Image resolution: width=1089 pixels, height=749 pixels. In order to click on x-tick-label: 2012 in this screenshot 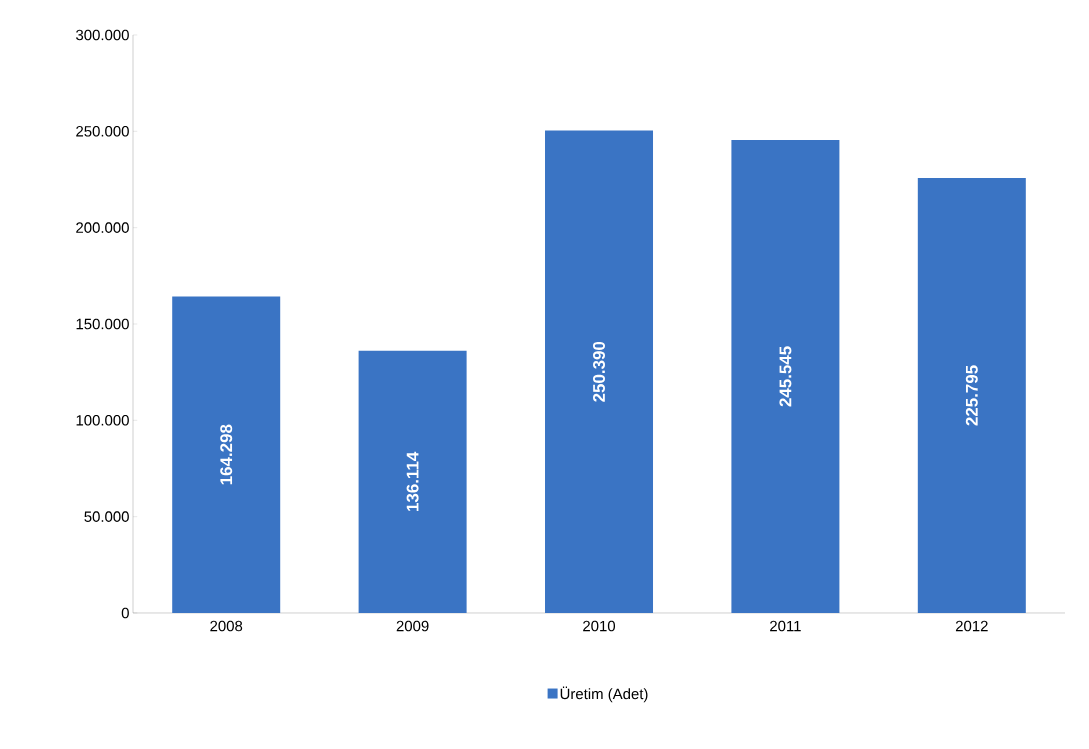, I will do `click(971, 626)`.